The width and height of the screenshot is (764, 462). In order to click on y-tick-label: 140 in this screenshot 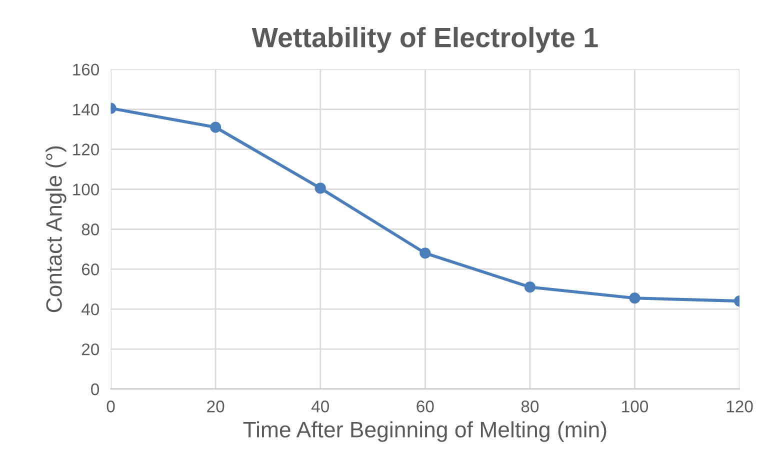, I will do `click(86, 110)`.